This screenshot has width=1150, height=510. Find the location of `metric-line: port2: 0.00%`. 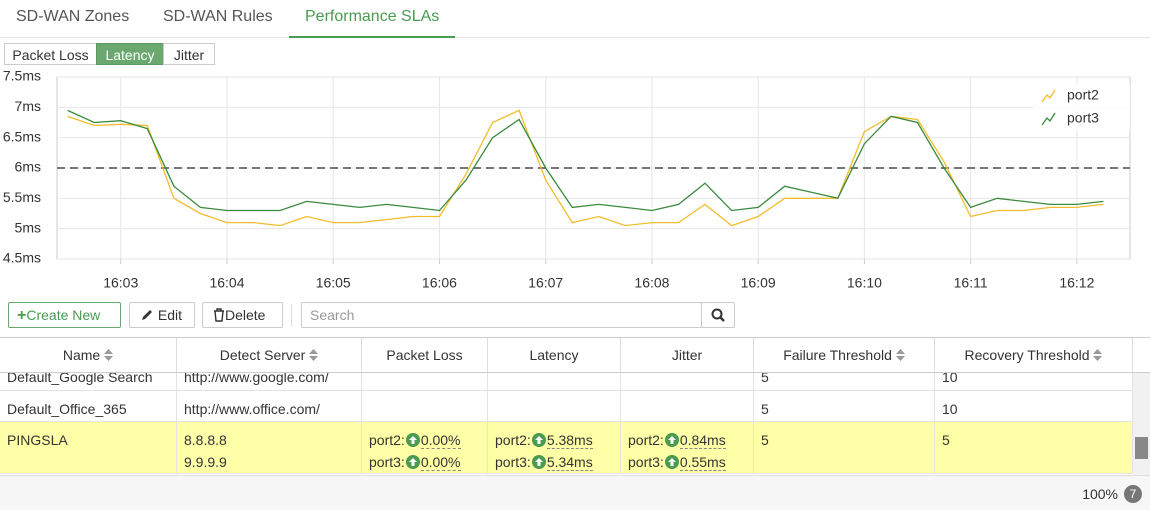

metric-line: port2: 0.00% is located at coordinates (428, 440).